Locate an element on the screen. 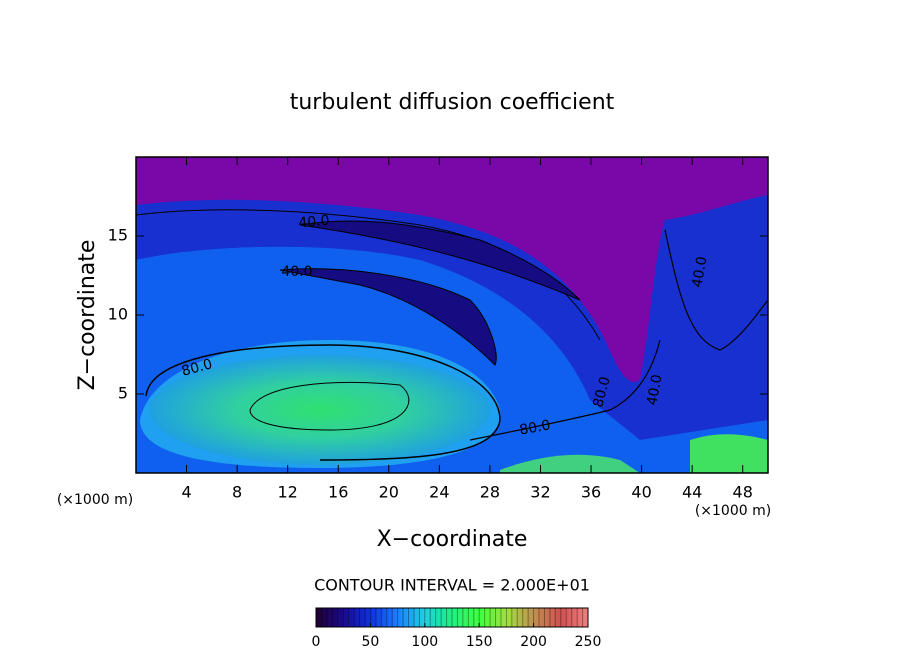 The image size is (904, 658). contour-interval: CONTOUR INTERVAL = 2.000E+01 is located at coordinates (452, 585).